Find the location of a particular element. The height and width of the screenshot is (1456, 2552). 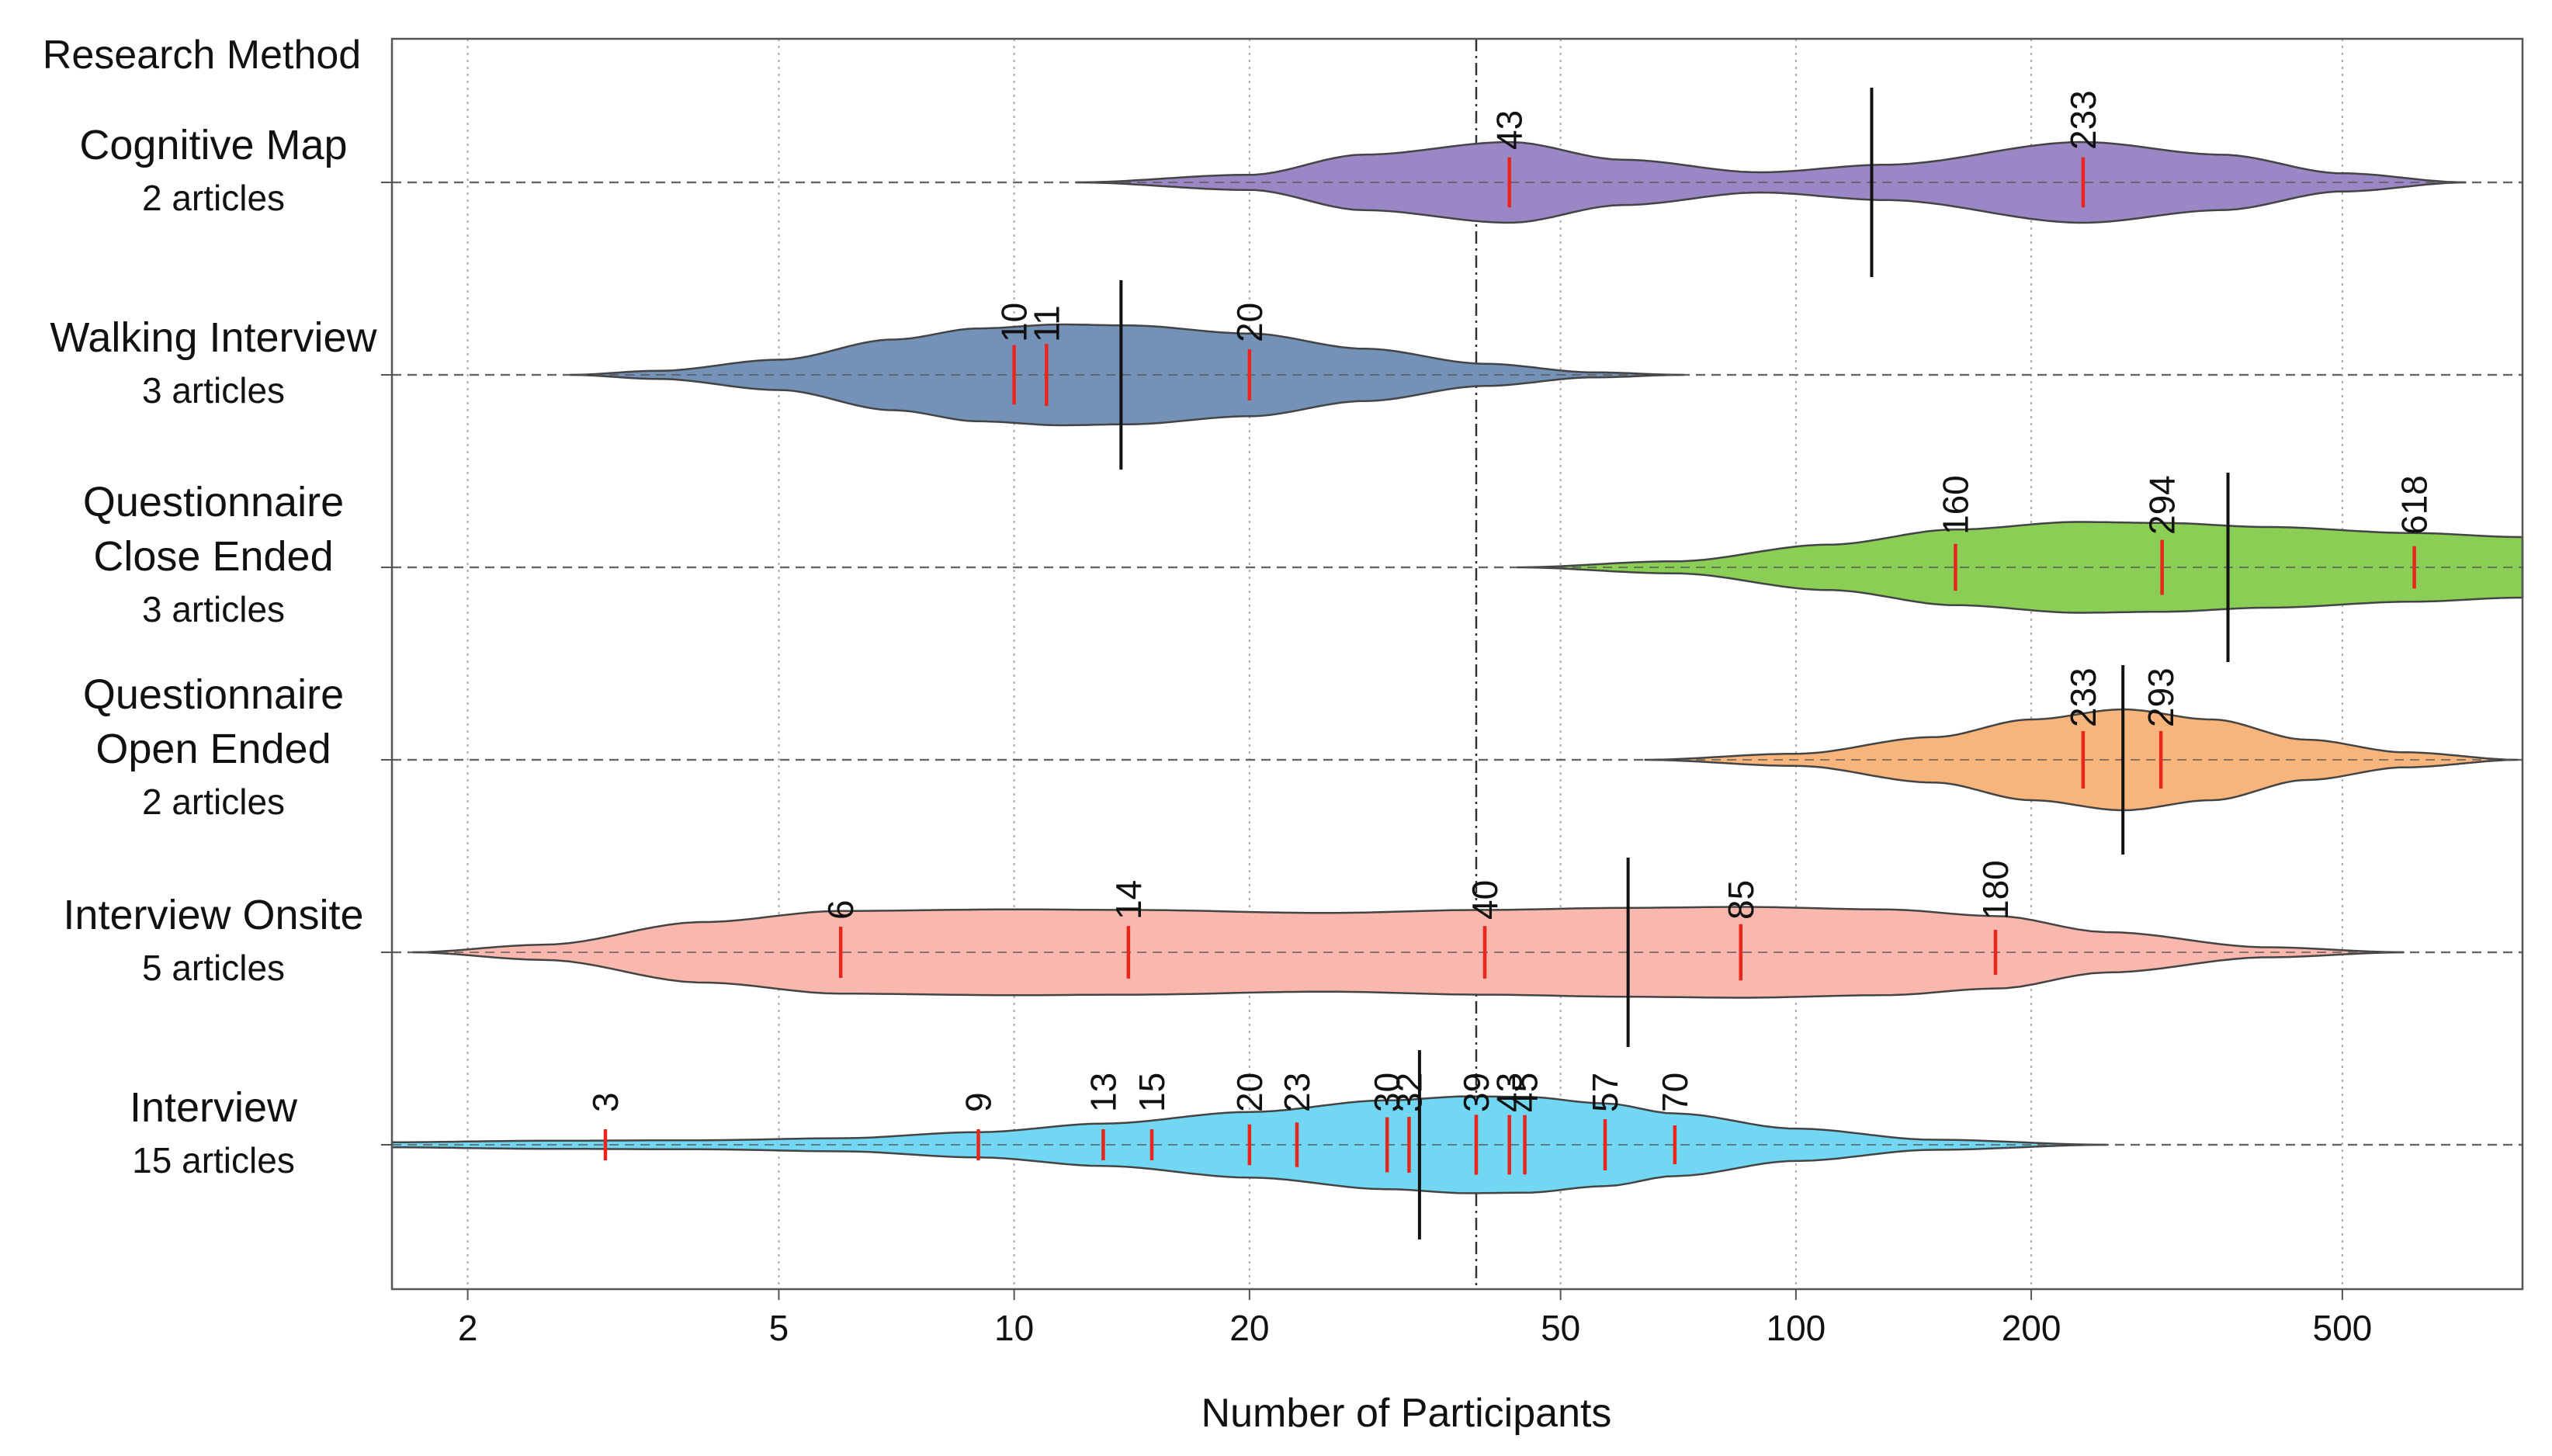

data-value-label: 70 is located at coordinates (1675, 1093).